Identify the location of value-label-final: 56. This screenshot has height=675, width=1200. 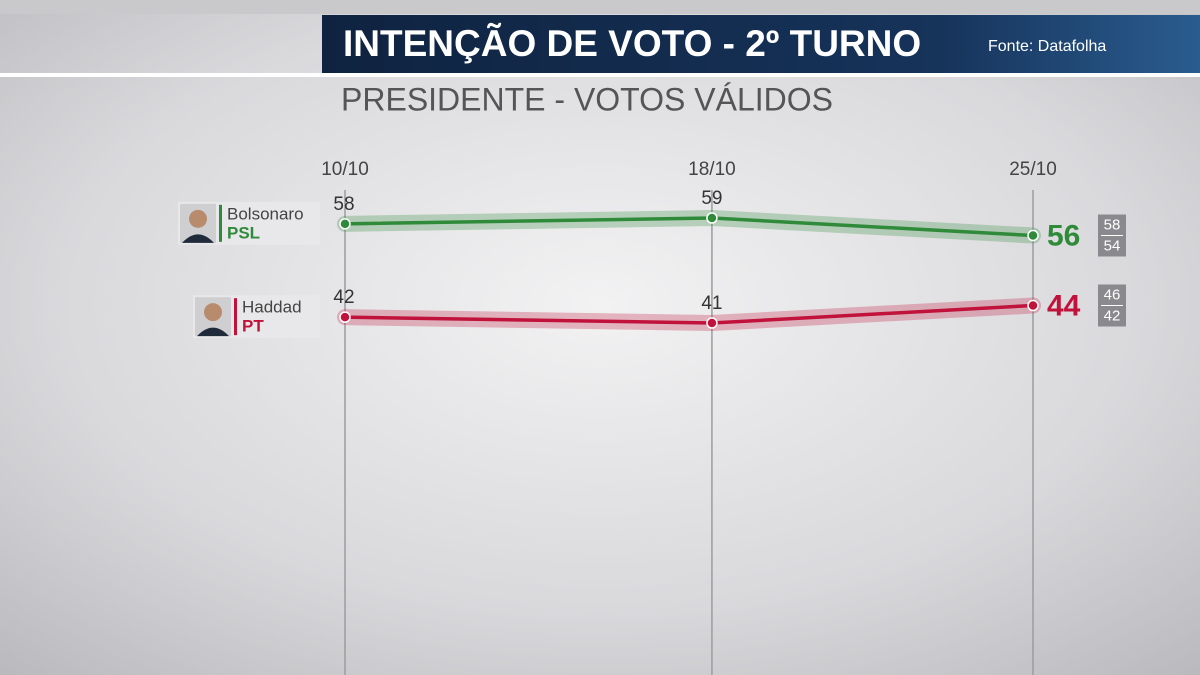
(1063, 235).